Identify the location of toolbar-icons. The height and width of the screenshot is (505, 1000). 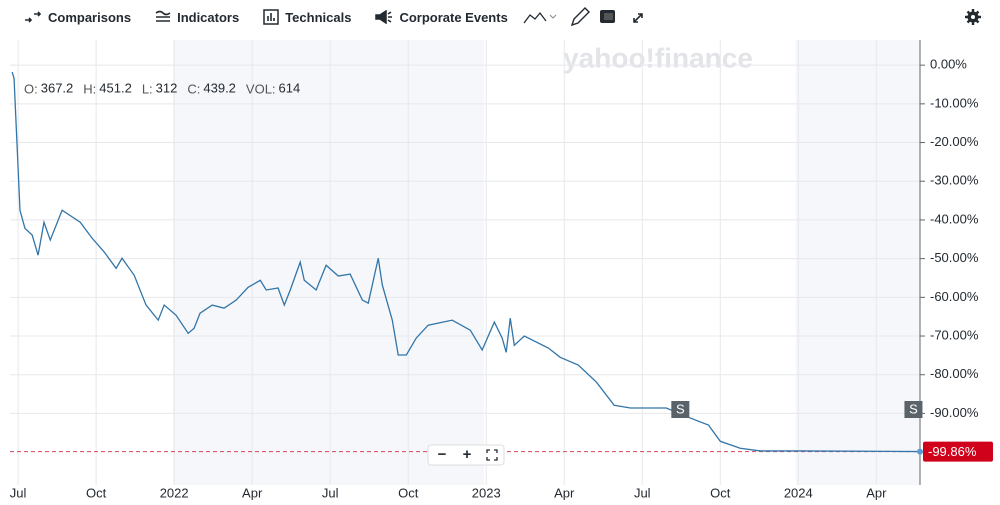
(597, 17).